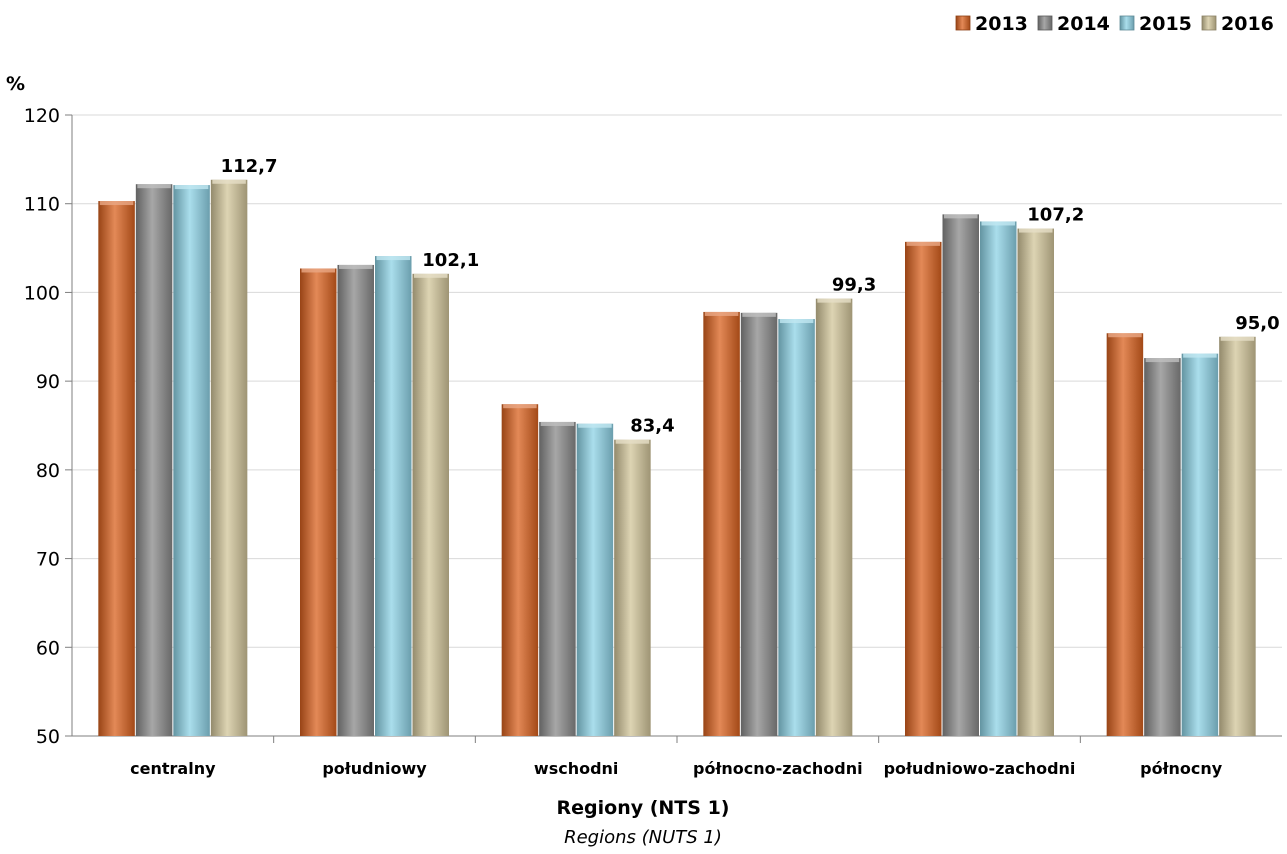 This screenshot has height=854, width=1287. What do you see at coordinates (42, 205) in the screenshot?
I see `y-tick-label: 110` at bounding box center [42, 205].